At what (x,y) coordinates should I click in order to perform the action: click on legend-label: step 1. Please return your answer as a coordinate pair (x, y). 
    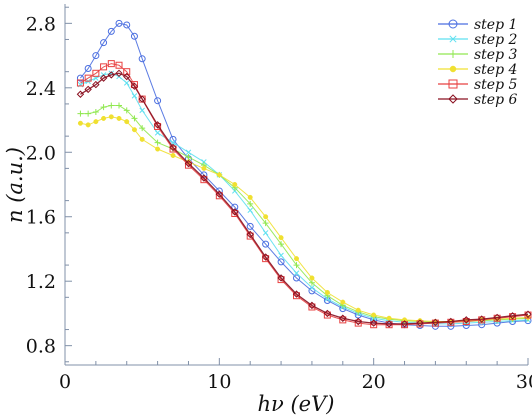
    Looking at the image, I should click on (495, 25).